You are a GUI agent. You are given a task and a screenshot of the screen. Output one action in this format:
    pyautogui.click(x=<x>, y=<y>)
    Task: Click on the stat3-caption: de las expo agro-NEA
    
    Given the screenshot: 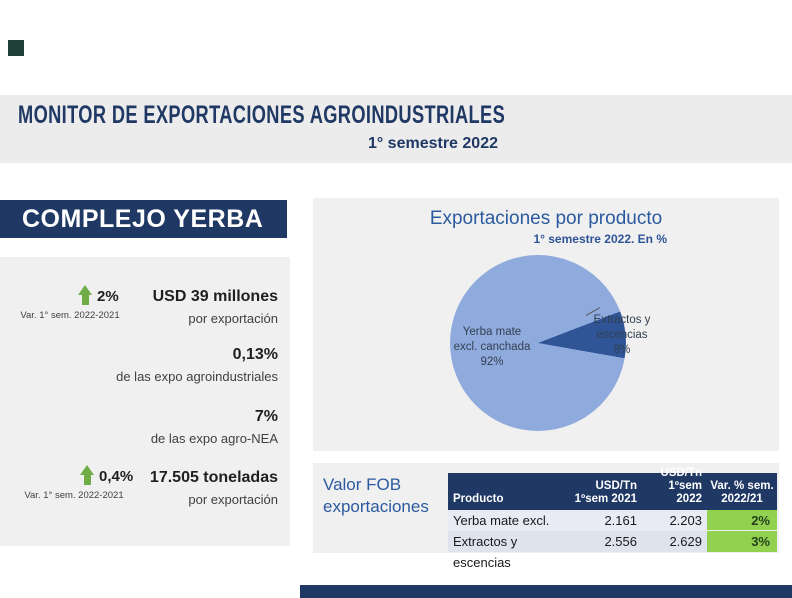 What is the action you would take?
    pyautogui.click(x=214, y=438)
    